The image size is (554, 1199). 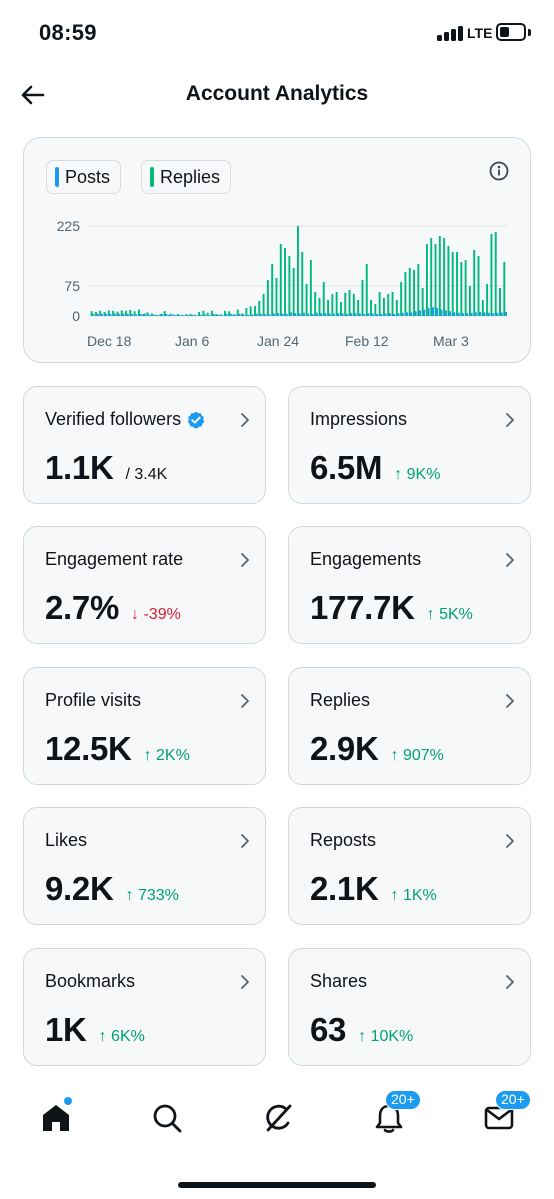 I want to click on metric-card-shares: Shares 63 ↑ 10K%, so click(x=409, y=1007).